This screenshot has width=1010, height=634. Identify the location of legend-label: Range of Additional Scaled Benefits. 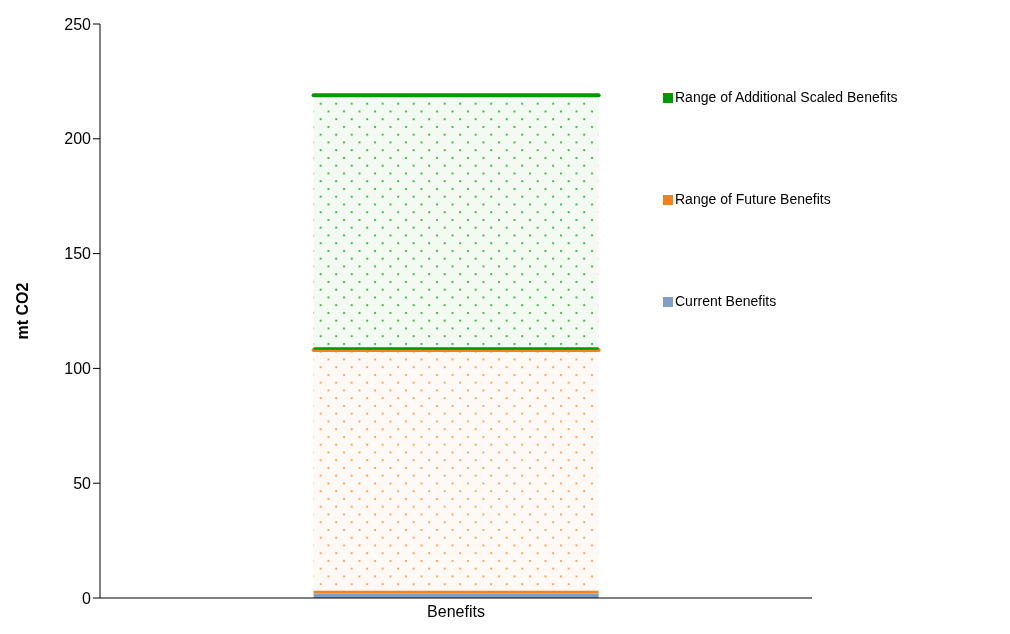
(786, 97).